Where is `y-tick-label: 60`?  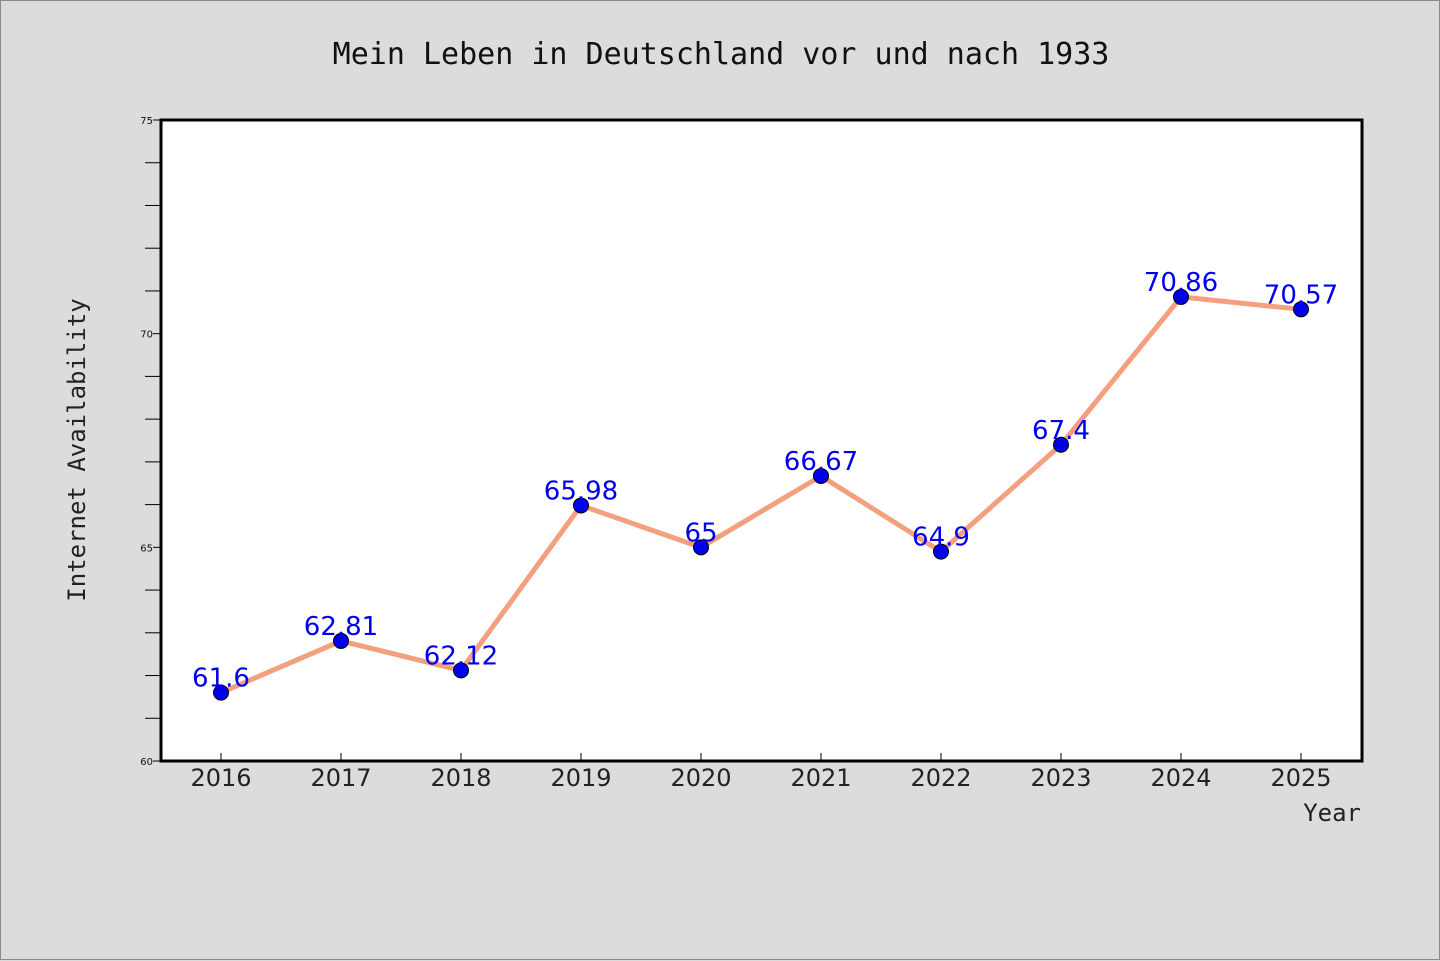
y-tick-label: 60 is located at coordinates (146, 762).